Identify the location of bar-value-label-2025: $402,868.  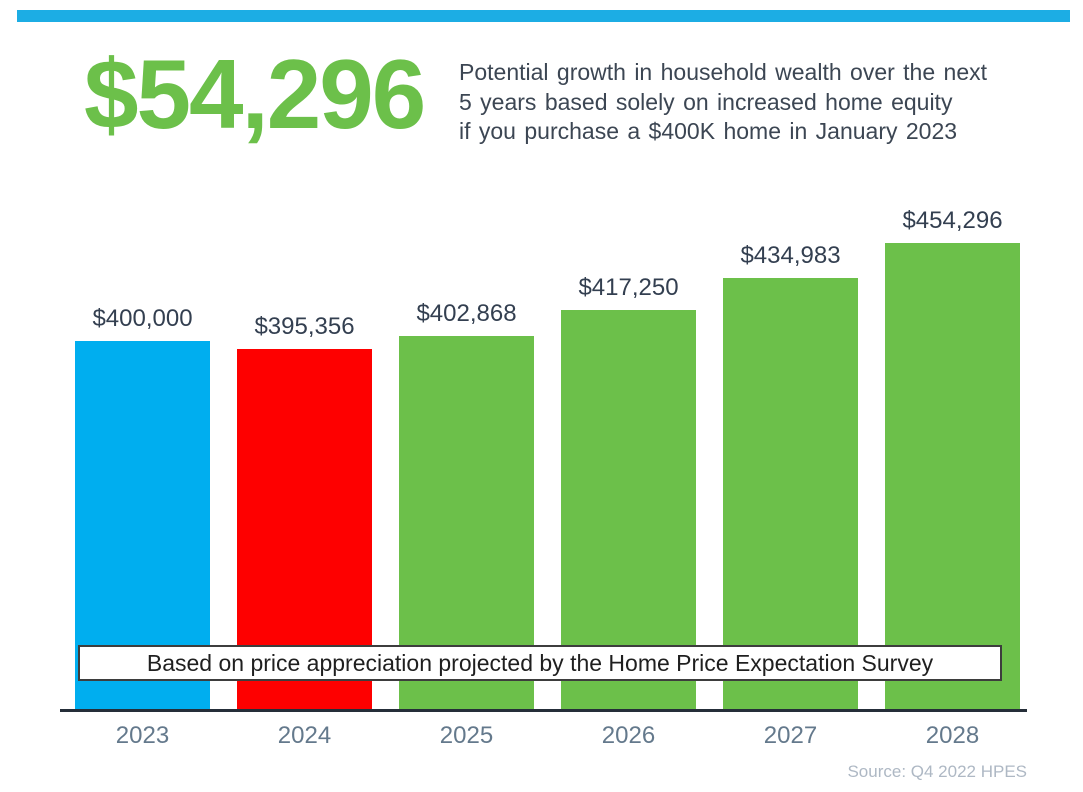
(466, 313).